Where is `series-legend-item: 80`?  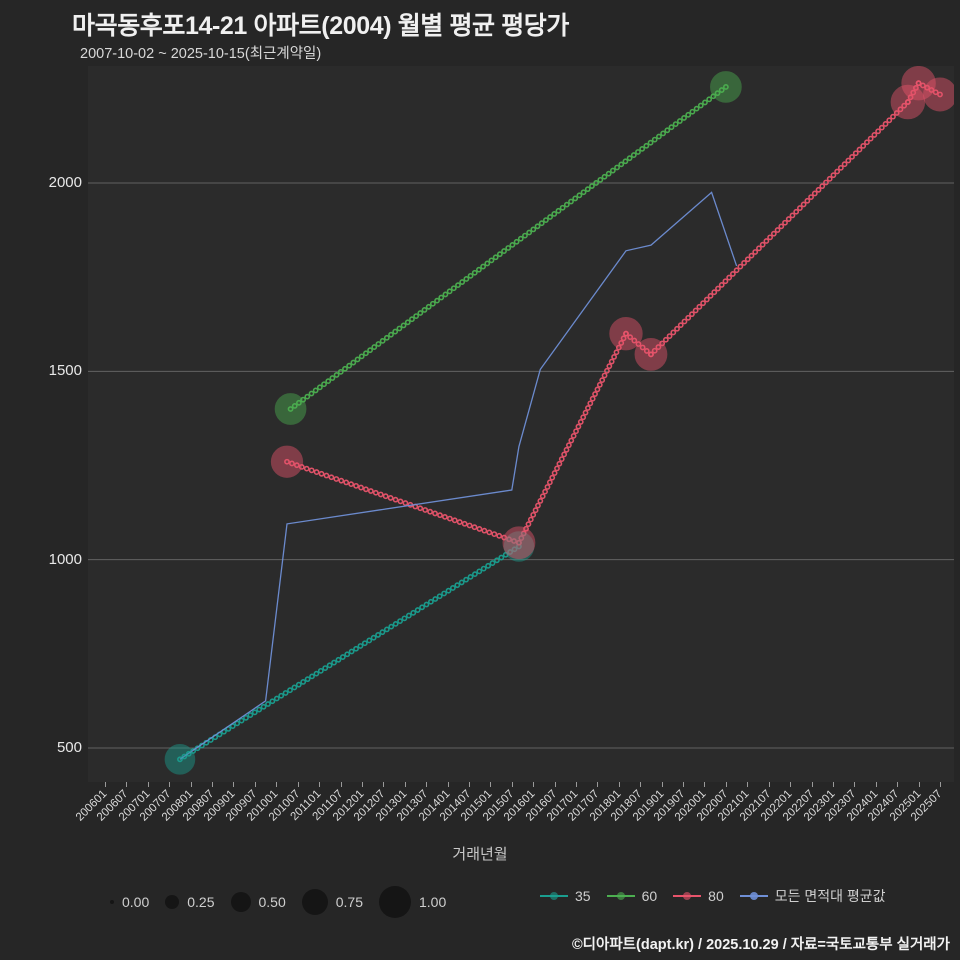
series-legend-item: 80 is located at coordinates (698, 896).